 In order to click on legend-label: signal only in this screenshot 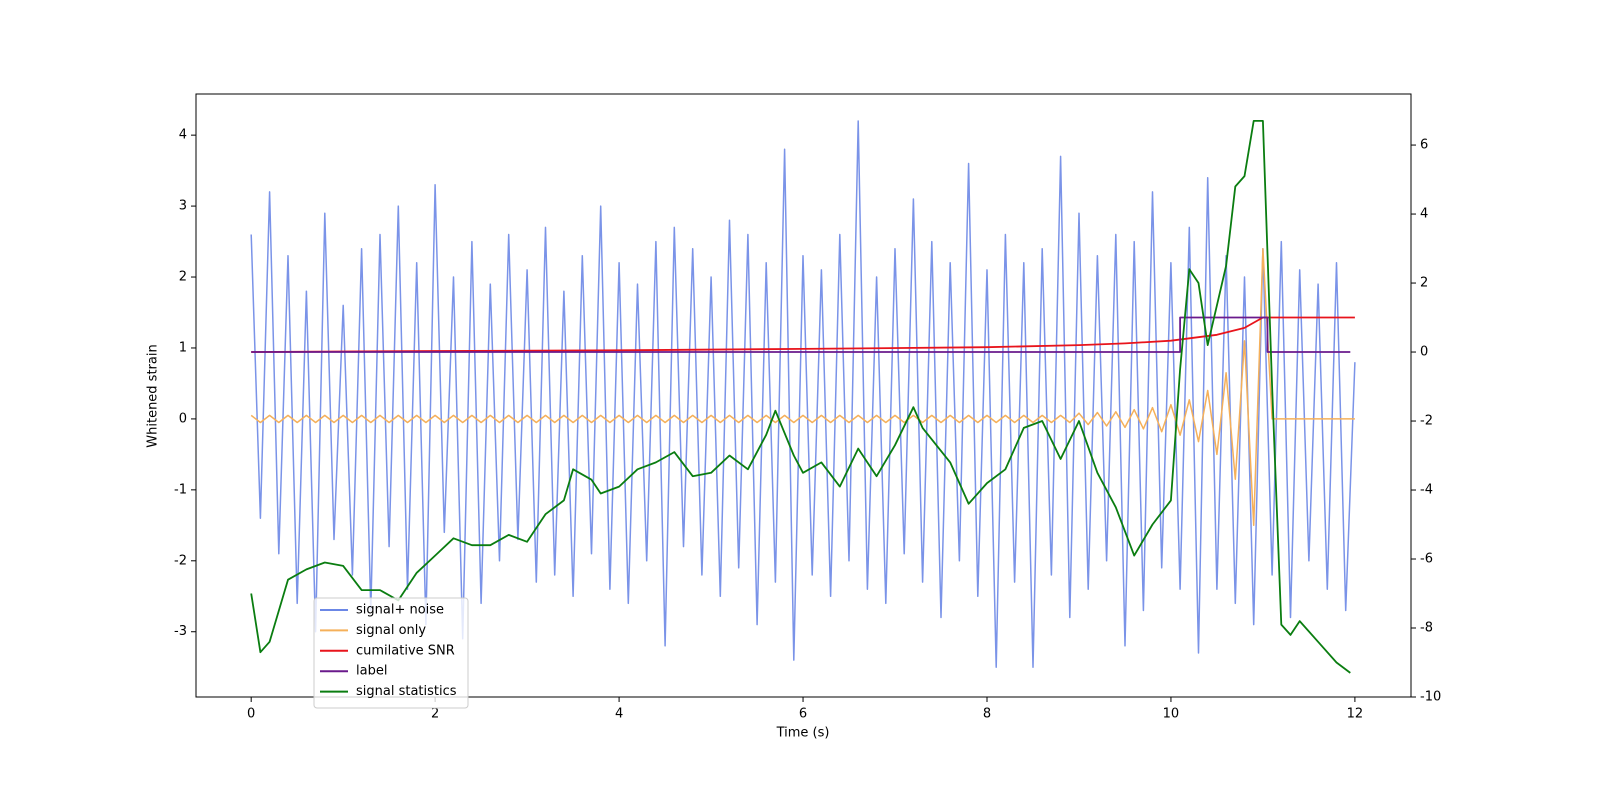, I will do `click(391, 630)`.